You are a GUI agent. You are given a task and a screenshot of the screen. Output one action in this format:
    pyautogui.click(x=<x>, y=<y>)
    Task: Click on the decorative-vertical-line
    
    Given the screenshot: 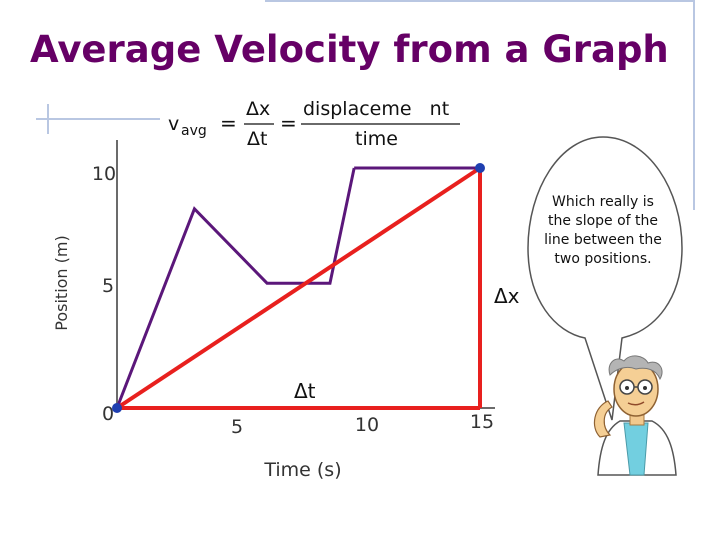 What is the action you would take?
    pyautogui.click(x=48, y=119)
    